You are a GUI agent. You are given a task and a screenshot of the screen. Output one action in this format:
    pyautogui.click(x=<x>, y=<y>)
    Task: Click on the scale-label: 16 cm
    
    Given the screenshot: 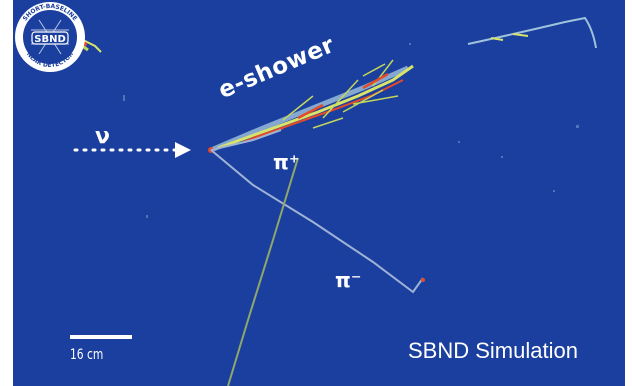 What is the action you would take?
    pyautogui.click(x=87, y=355)
    